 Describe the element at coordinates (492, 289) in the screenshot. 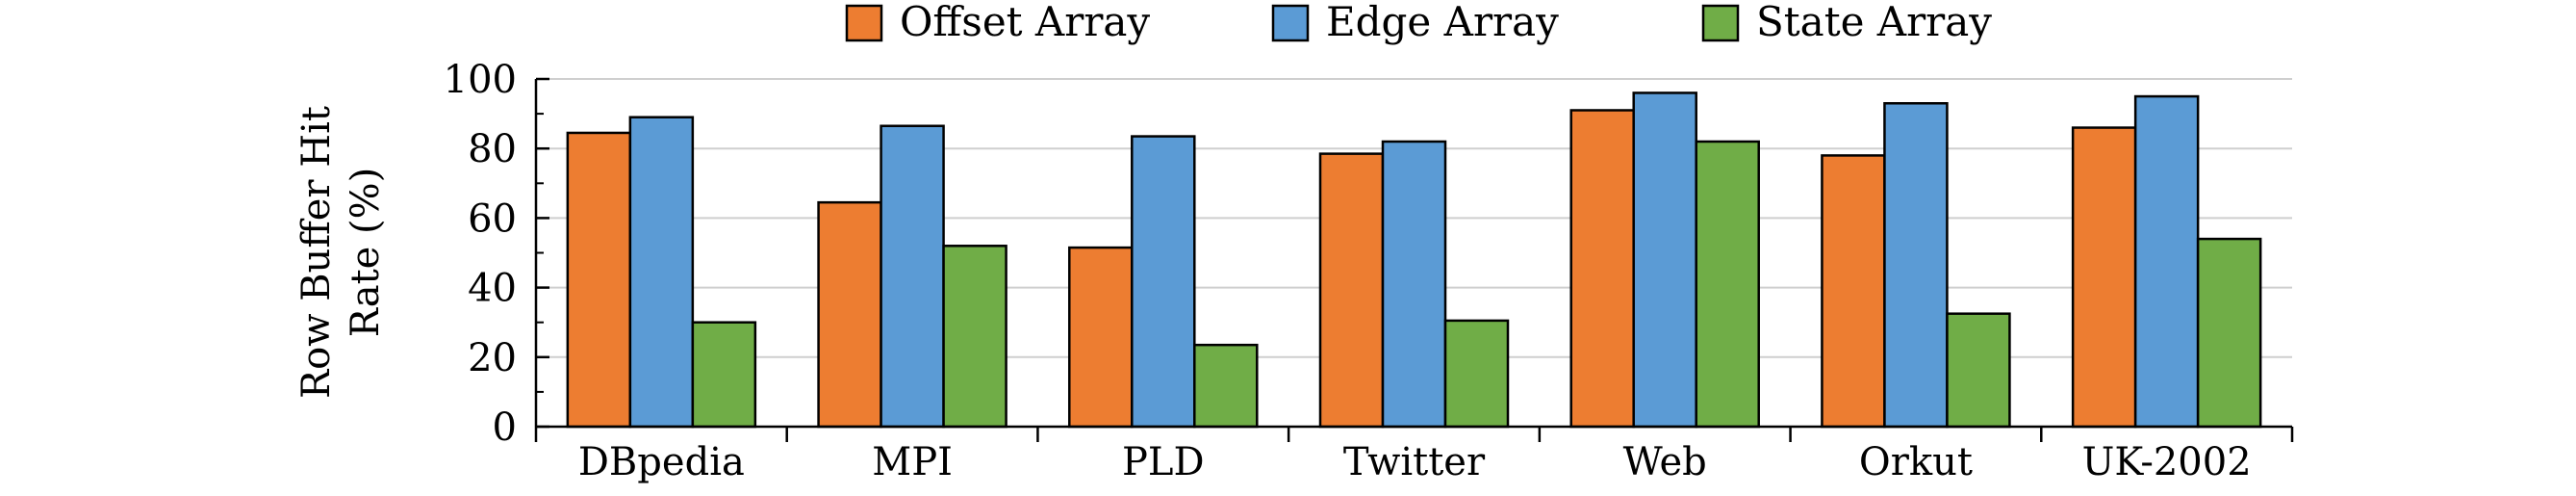

I see `y-tick-label: 40` at that location.